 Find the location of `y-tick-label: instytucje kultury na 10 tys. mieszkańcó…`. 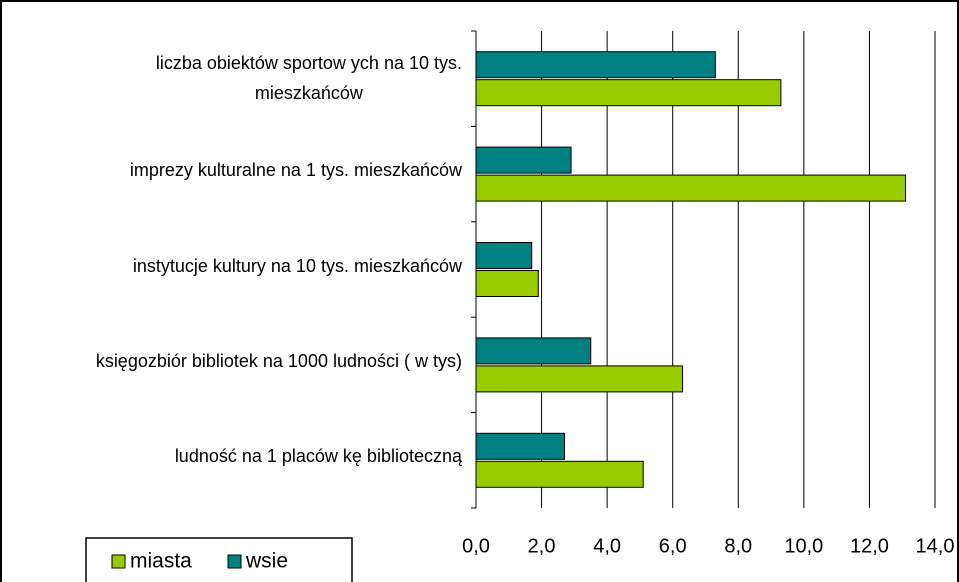

y-tick-label: instytucje kultury na 10 tys. mieszkańcó… is located at coordinates (297, 265).